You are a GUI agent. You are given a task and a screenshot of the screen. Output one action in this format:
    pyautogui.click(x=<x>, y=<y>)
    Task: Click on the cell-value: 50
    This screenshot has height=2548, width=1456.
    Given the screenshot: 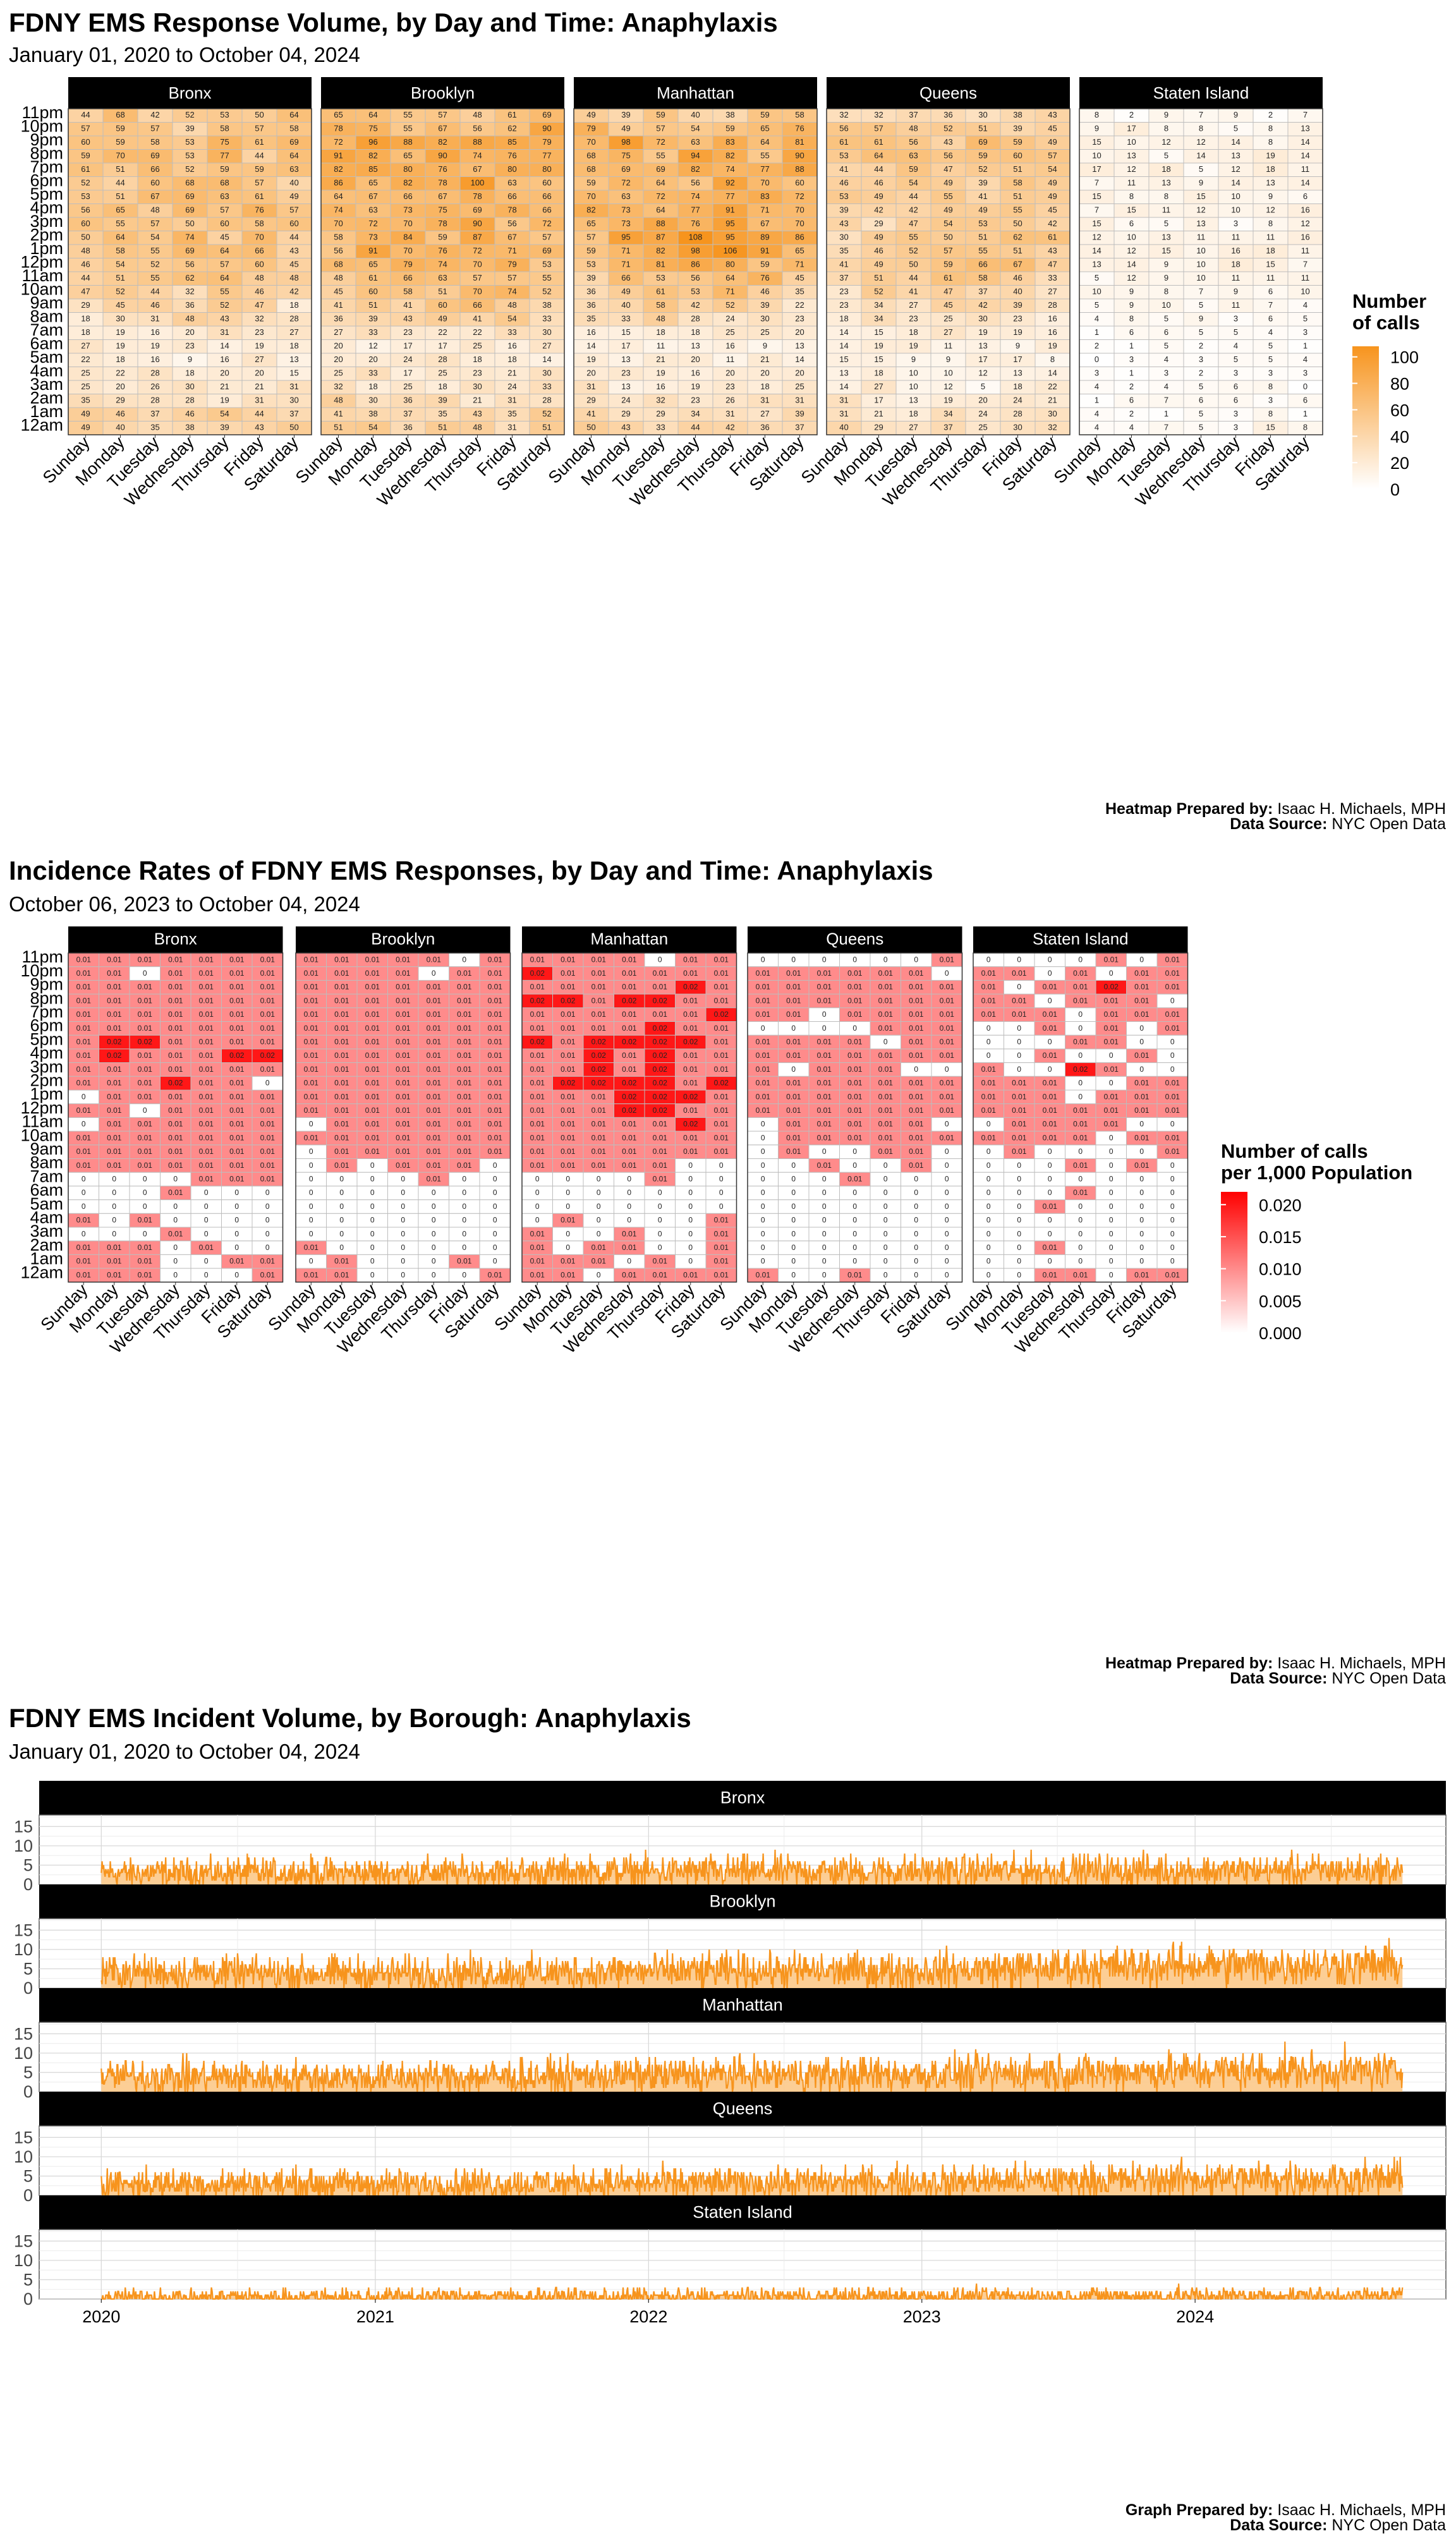 What is the action you would take?
    pyautogui.click(x=259, y=114)
    